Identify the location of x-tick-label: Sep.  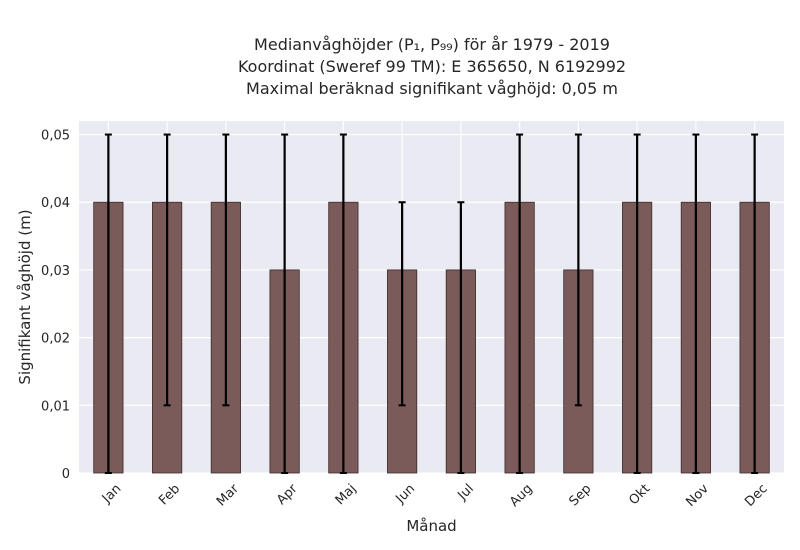
(580, 495).